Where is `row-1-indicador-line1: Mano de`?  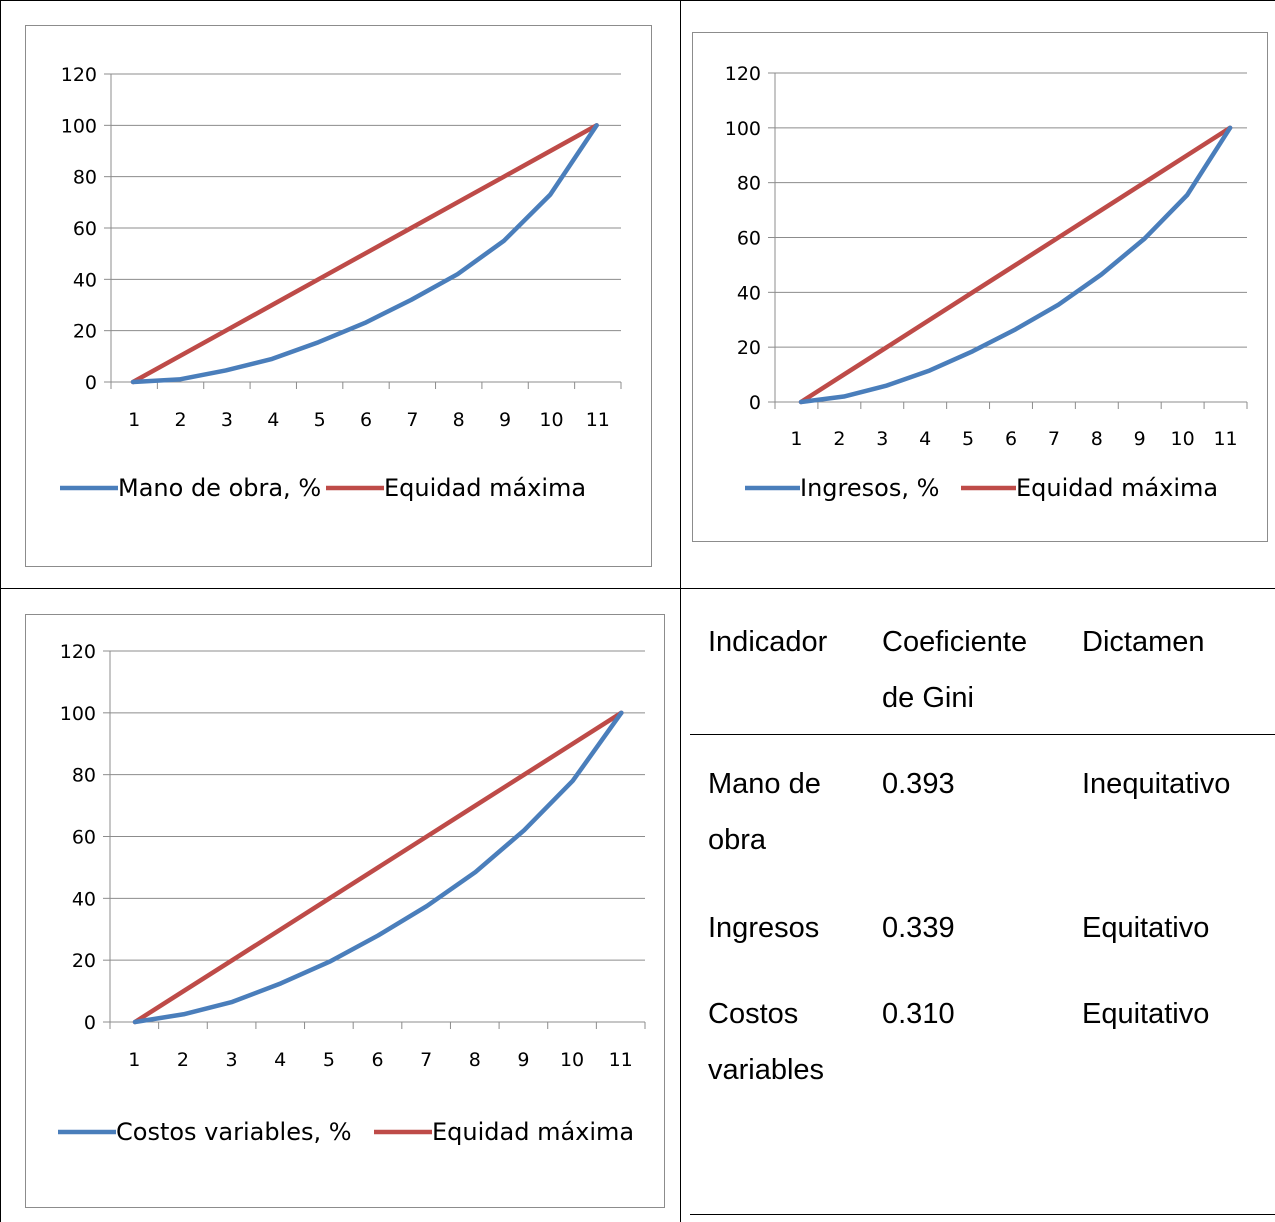 row-1-indicador-line1: Mano de is located at coordinates (764, 784).